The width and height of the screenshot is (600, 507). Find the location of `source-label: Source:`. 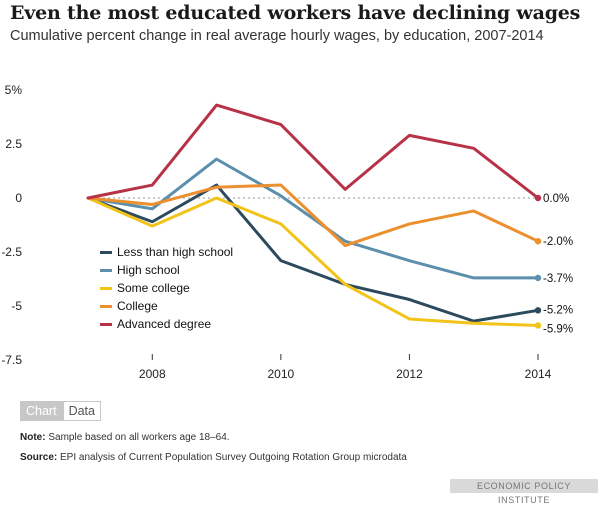

source-label: Source: is located at coordinates (39, 457).